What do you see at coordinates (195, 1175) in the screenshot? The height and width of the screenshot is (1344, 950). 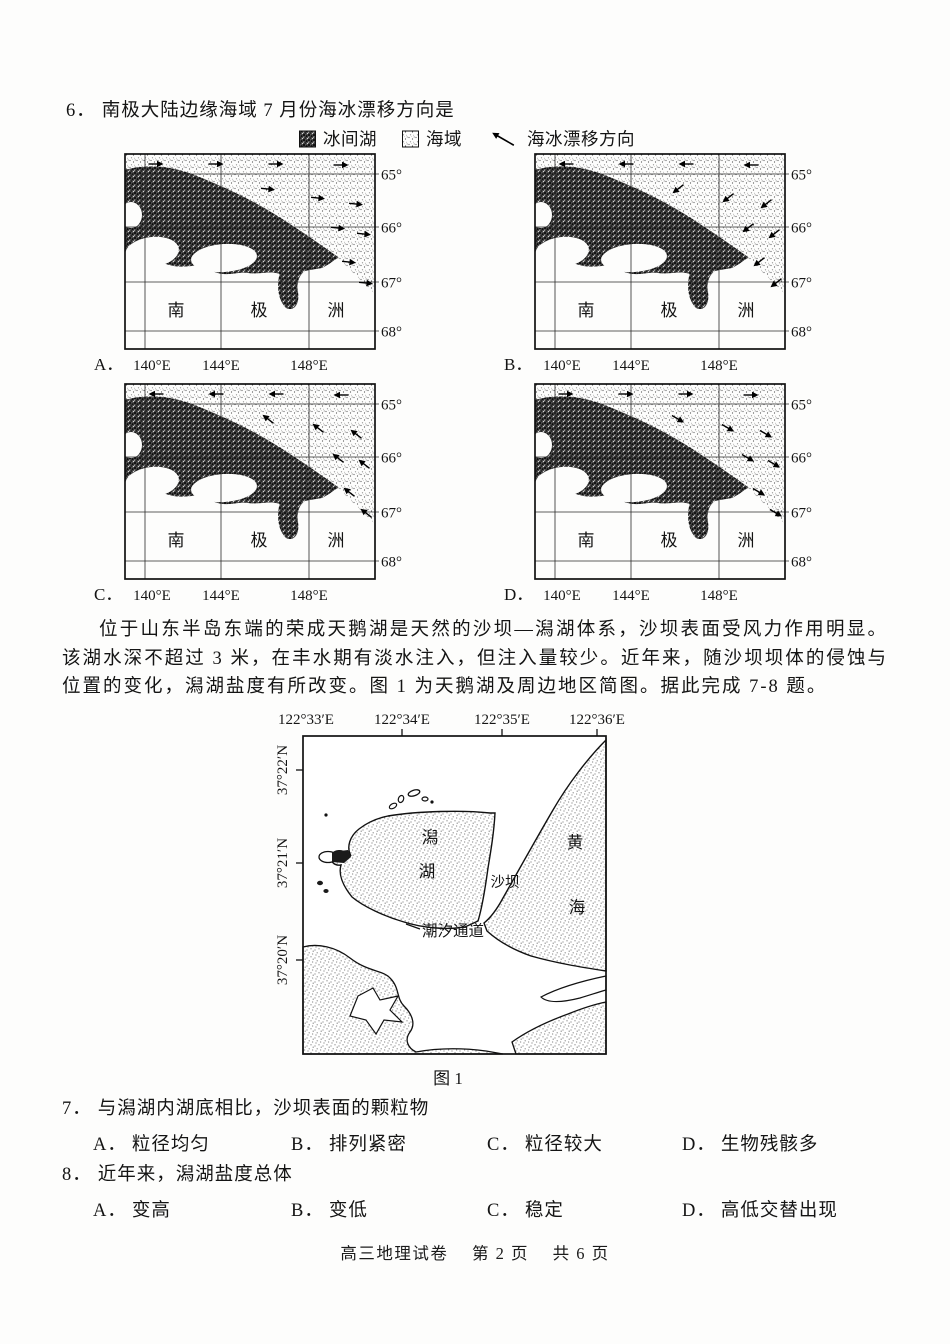 I see `question-8-text: 近年来，潟湖盐度总体` at bounding box center [195, 1175].